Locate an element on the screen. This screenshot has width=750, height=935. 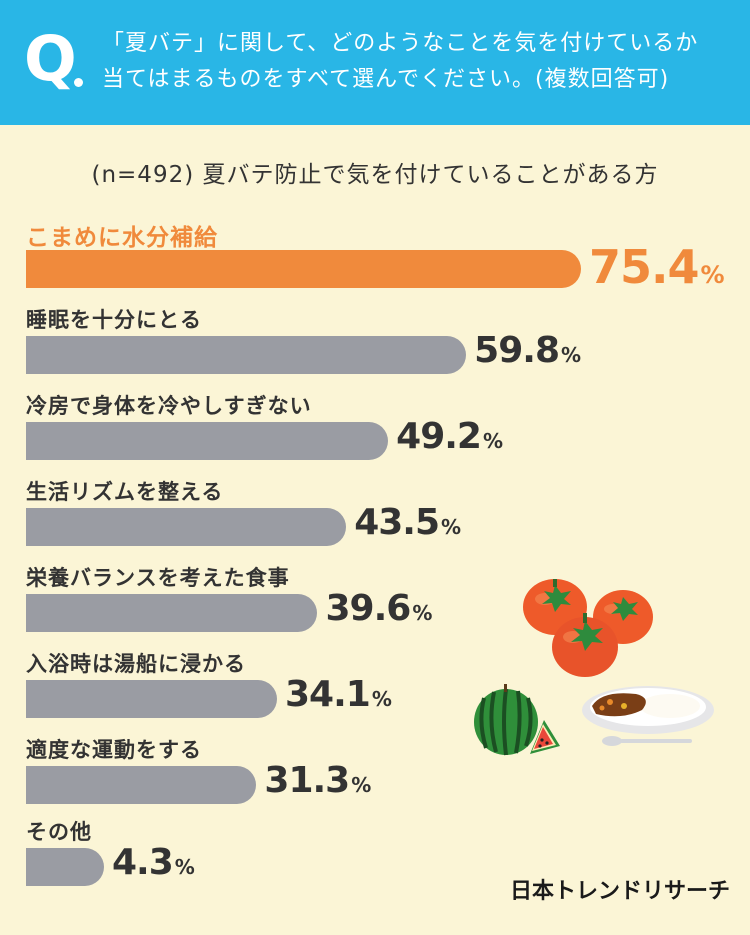
bar-label: 適度な運動をする is located at coordinates (114, 750).